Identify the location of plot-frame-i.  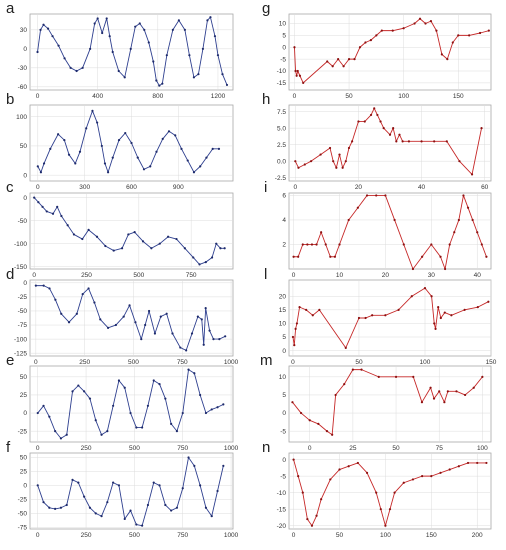
(390, 231).